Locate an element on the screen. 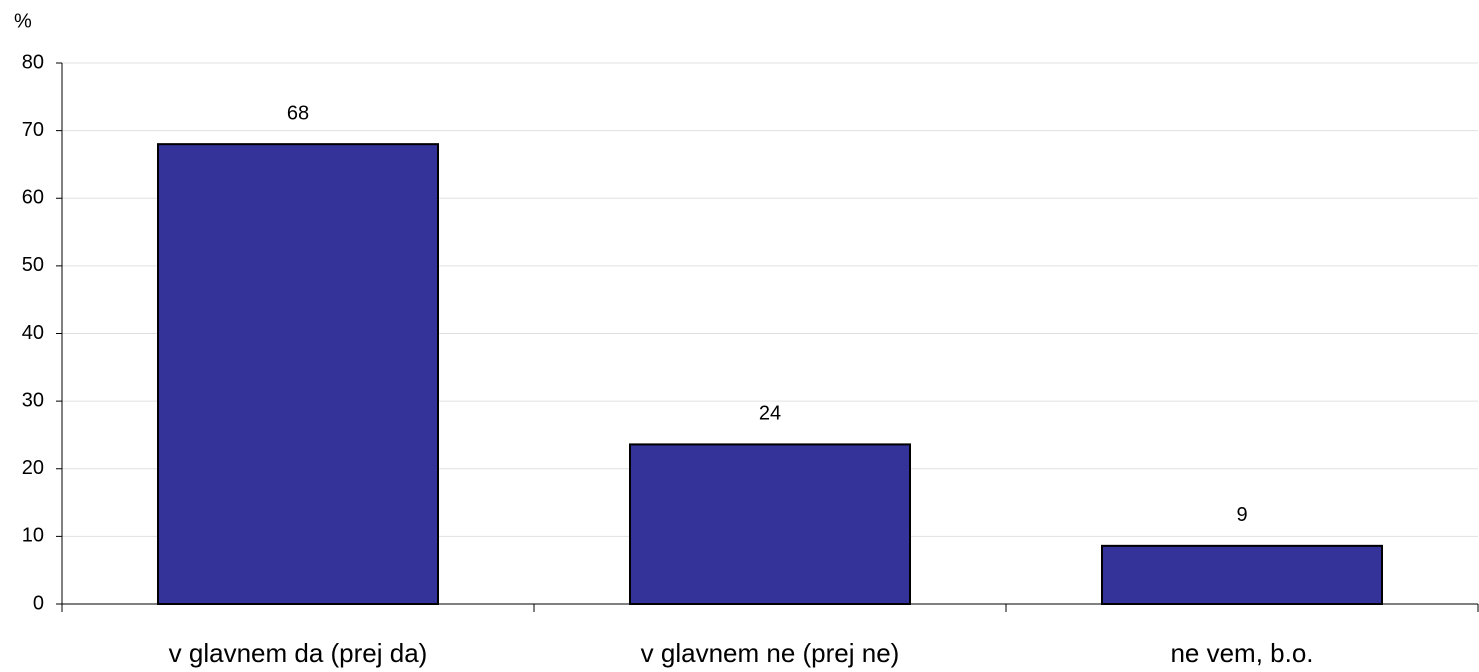 The height and width of the screenshot is (672, 1479). x-tick-label: ne vem, b.o. is located at coordinates (1241, 653).